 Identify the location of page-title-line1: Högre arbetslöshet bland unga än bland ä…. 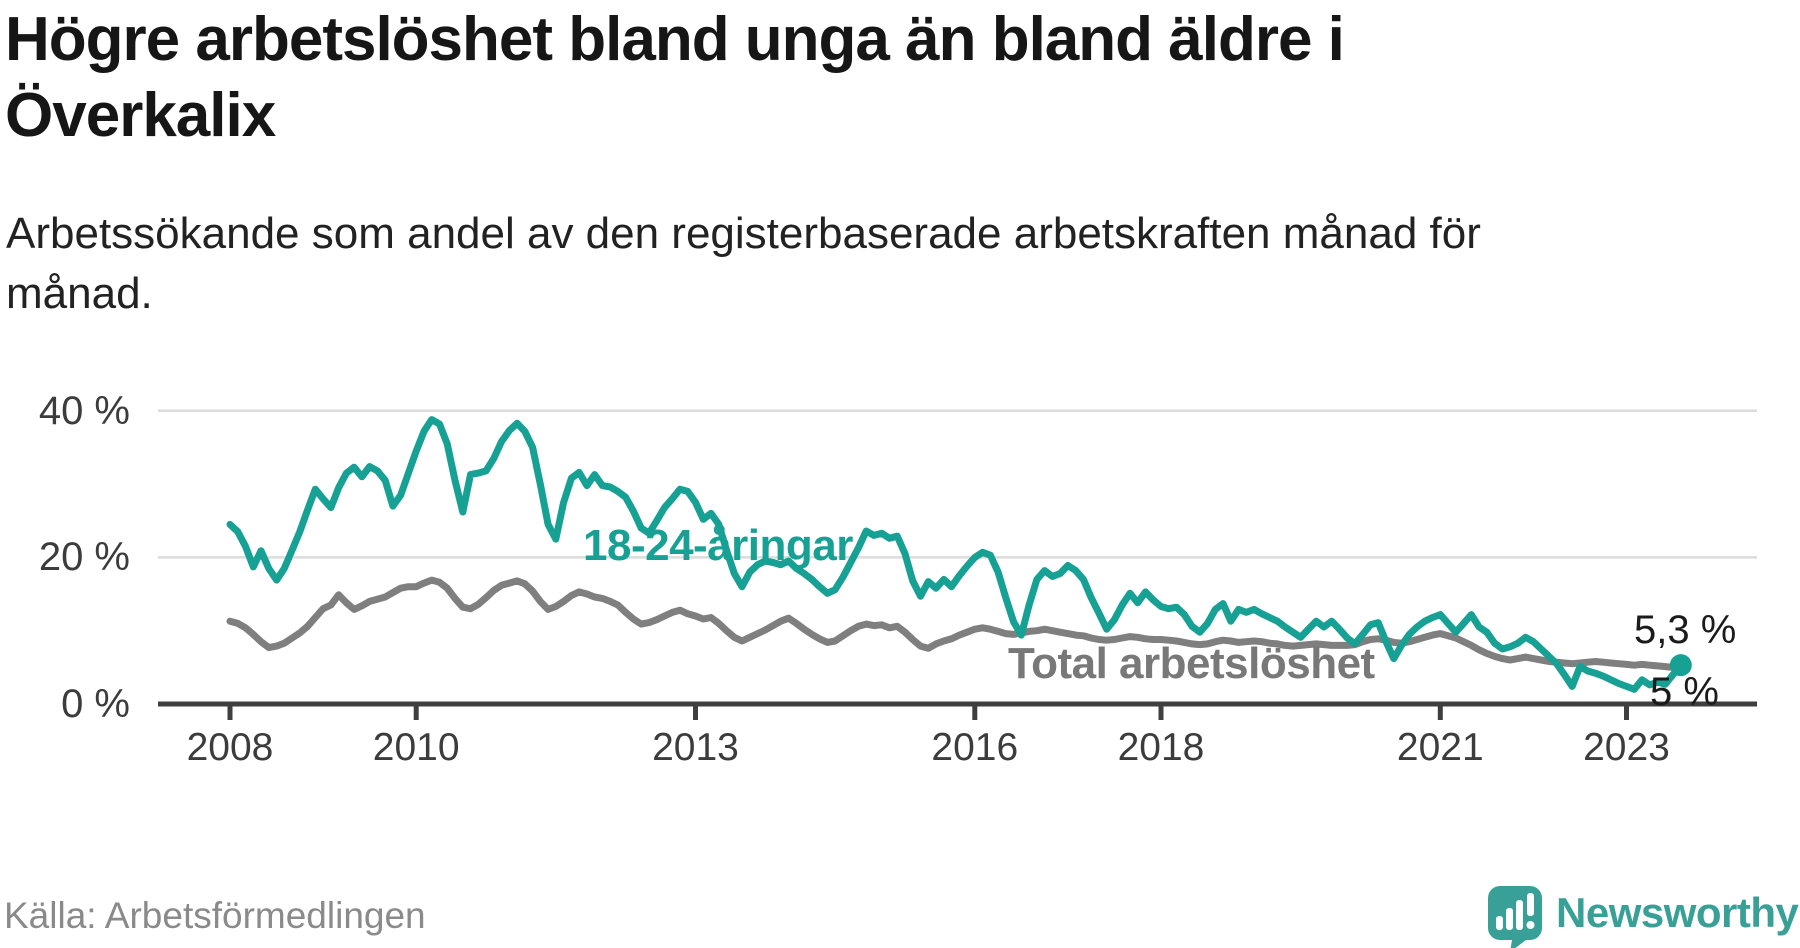
(675, 39).